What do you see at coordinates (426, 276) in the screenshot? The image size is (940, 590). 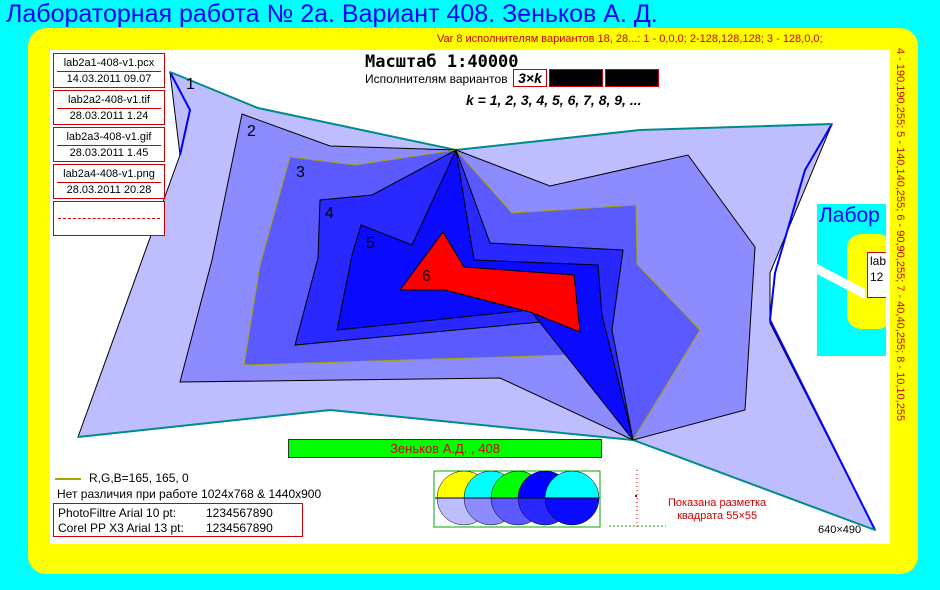 I see `layer-label-6: 6` at bounding box center [426, 276].